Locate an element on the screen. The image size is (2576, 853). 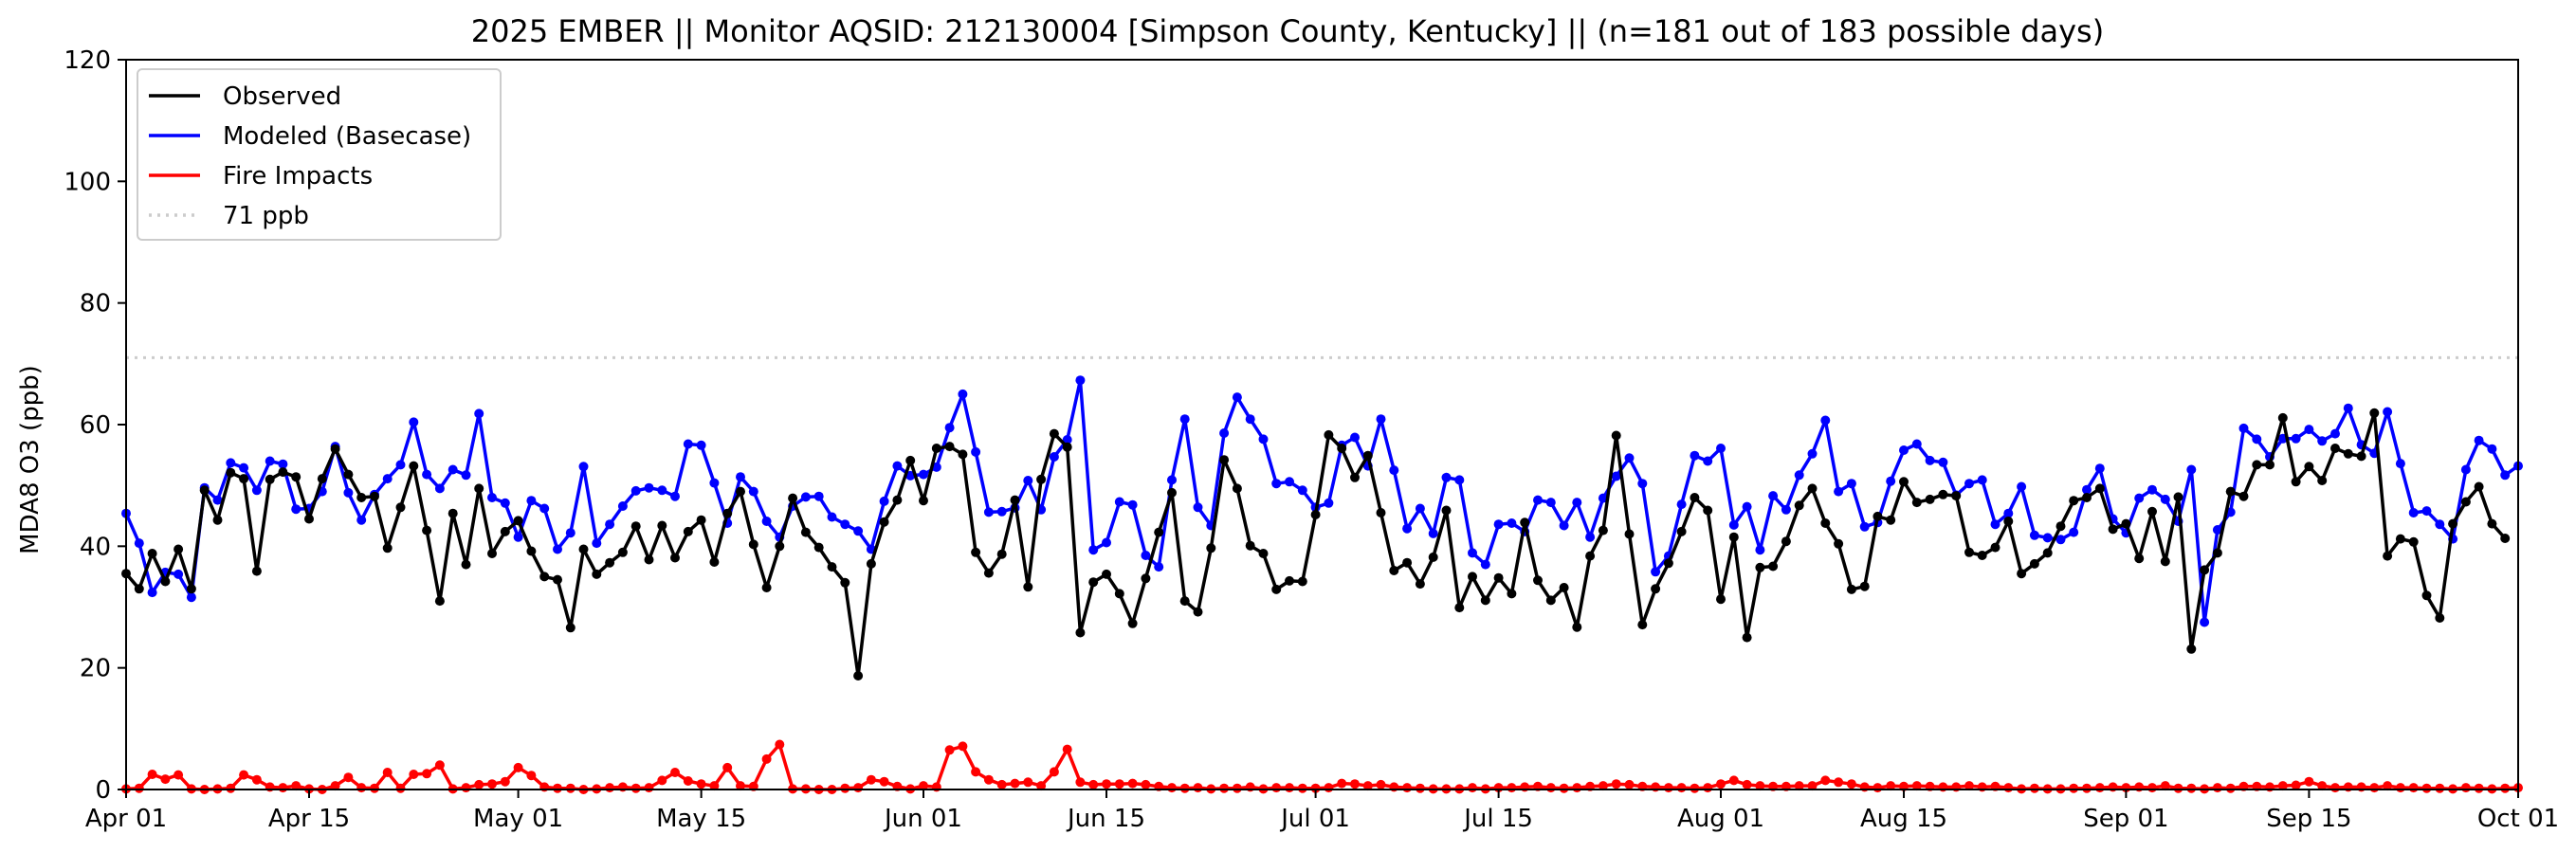
y-axis: 0 20 40 60 80 100 120 is located at coordinates (95, 425).